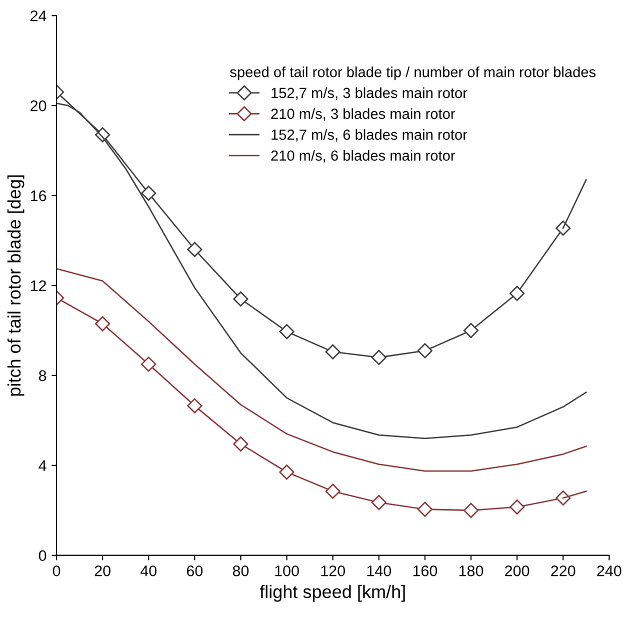 Image resolution: width=628 pixels, height=624 pixels. Describe the element at coordinates (240, 570) in the screenshot. I see `x-tick-label: 80` at that location.